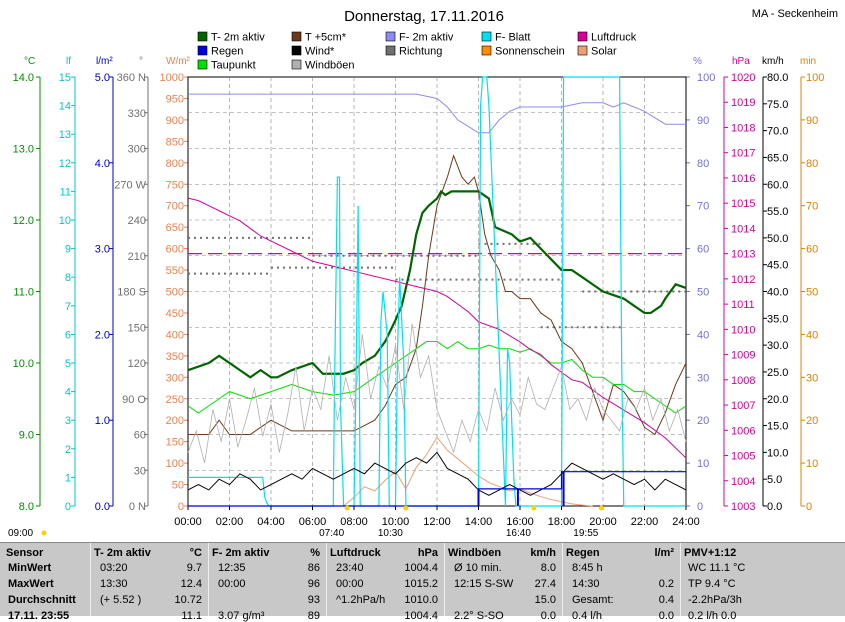  I want to click on press-tick-label: 1014, so click(743, 229).